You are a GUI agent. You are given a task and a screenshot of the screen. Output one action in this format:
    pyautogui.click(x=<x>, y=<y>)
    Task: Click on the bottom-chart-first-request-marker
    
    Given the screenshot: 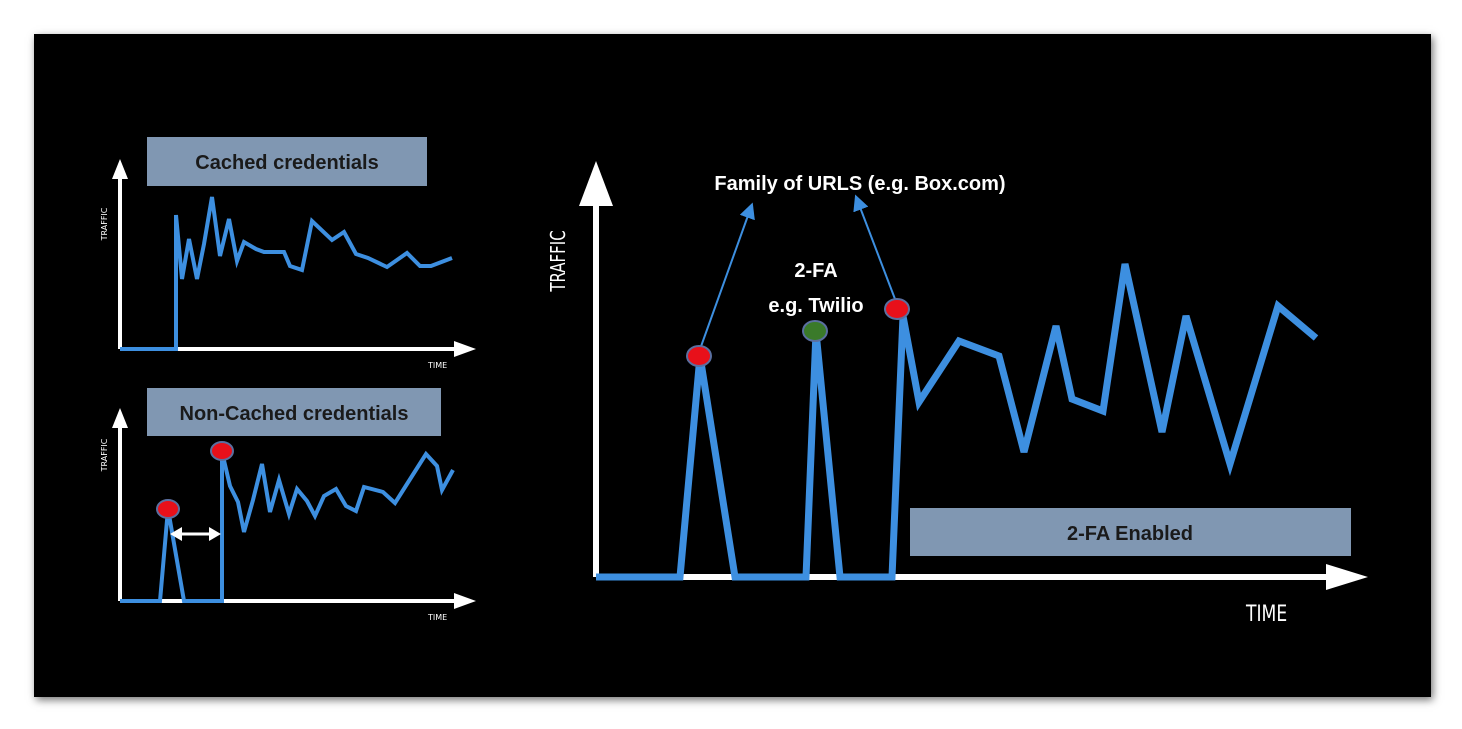 What is the action you would take?
    pyautogui.click(x=168, y=509)
    